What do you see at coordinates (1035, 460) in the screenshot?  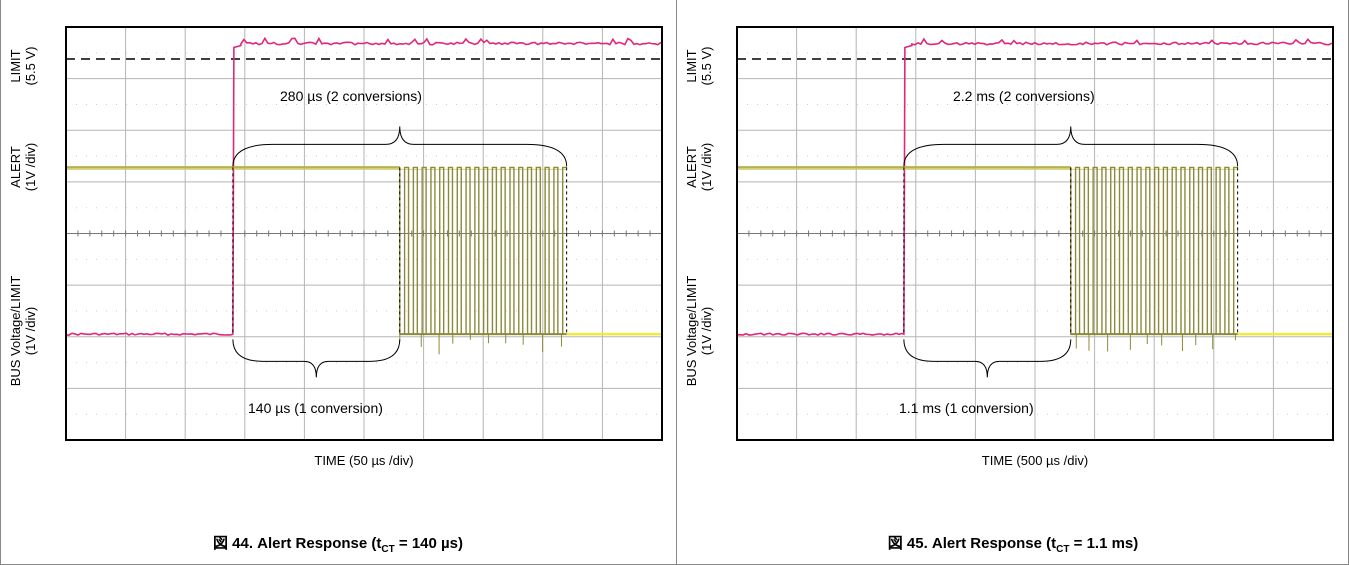 I see `x-axis-label: TIME (500 µs /div)` at bounding box center [1035, 460].